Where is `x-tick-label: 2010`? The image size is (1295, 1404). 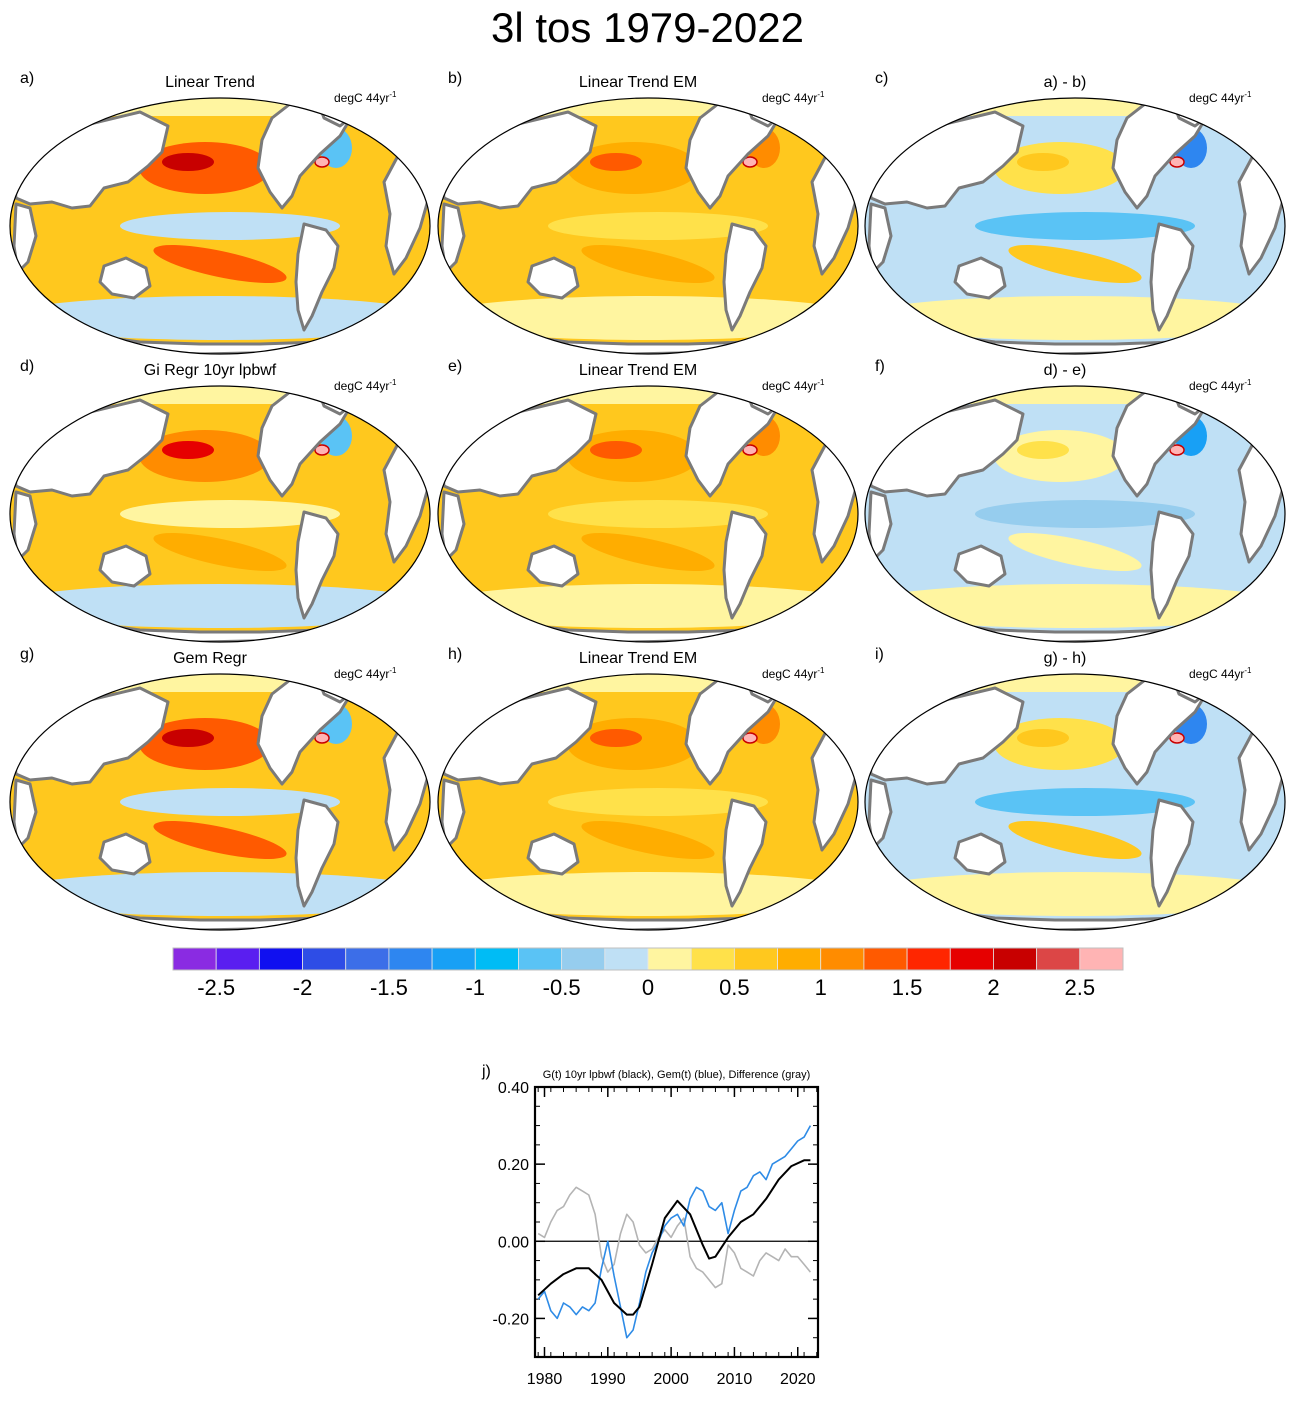
x-tick-label: 2010 is located at coordinates (735, 1379).